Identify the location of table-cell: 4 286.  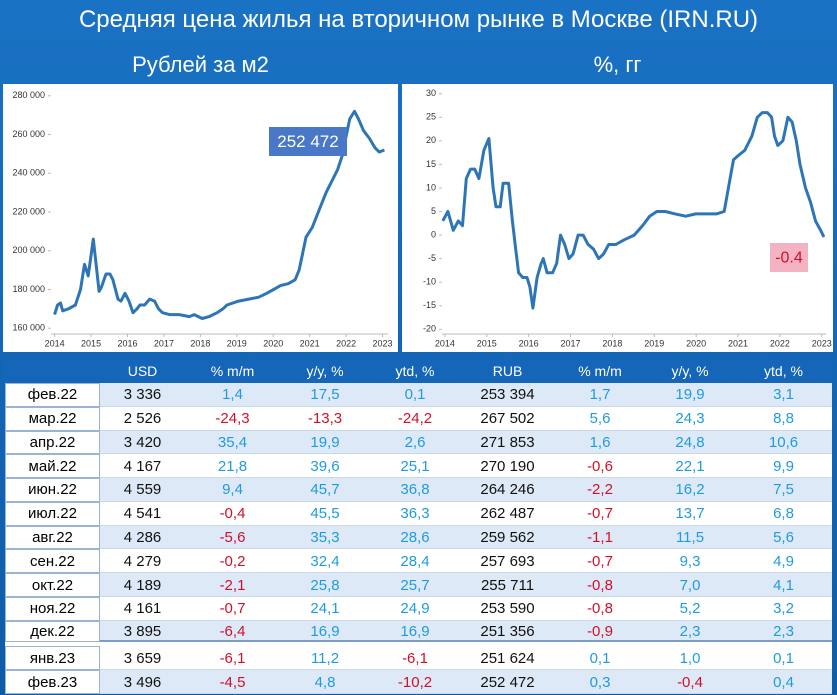
(142, 537).